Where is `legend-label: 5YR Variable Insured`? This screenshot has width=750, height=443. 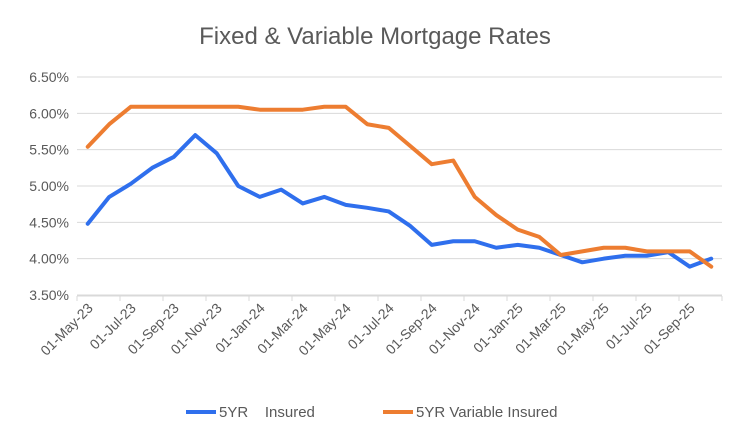
legend-label: 5YR Variable Insured is located at coordinates (486, 412).